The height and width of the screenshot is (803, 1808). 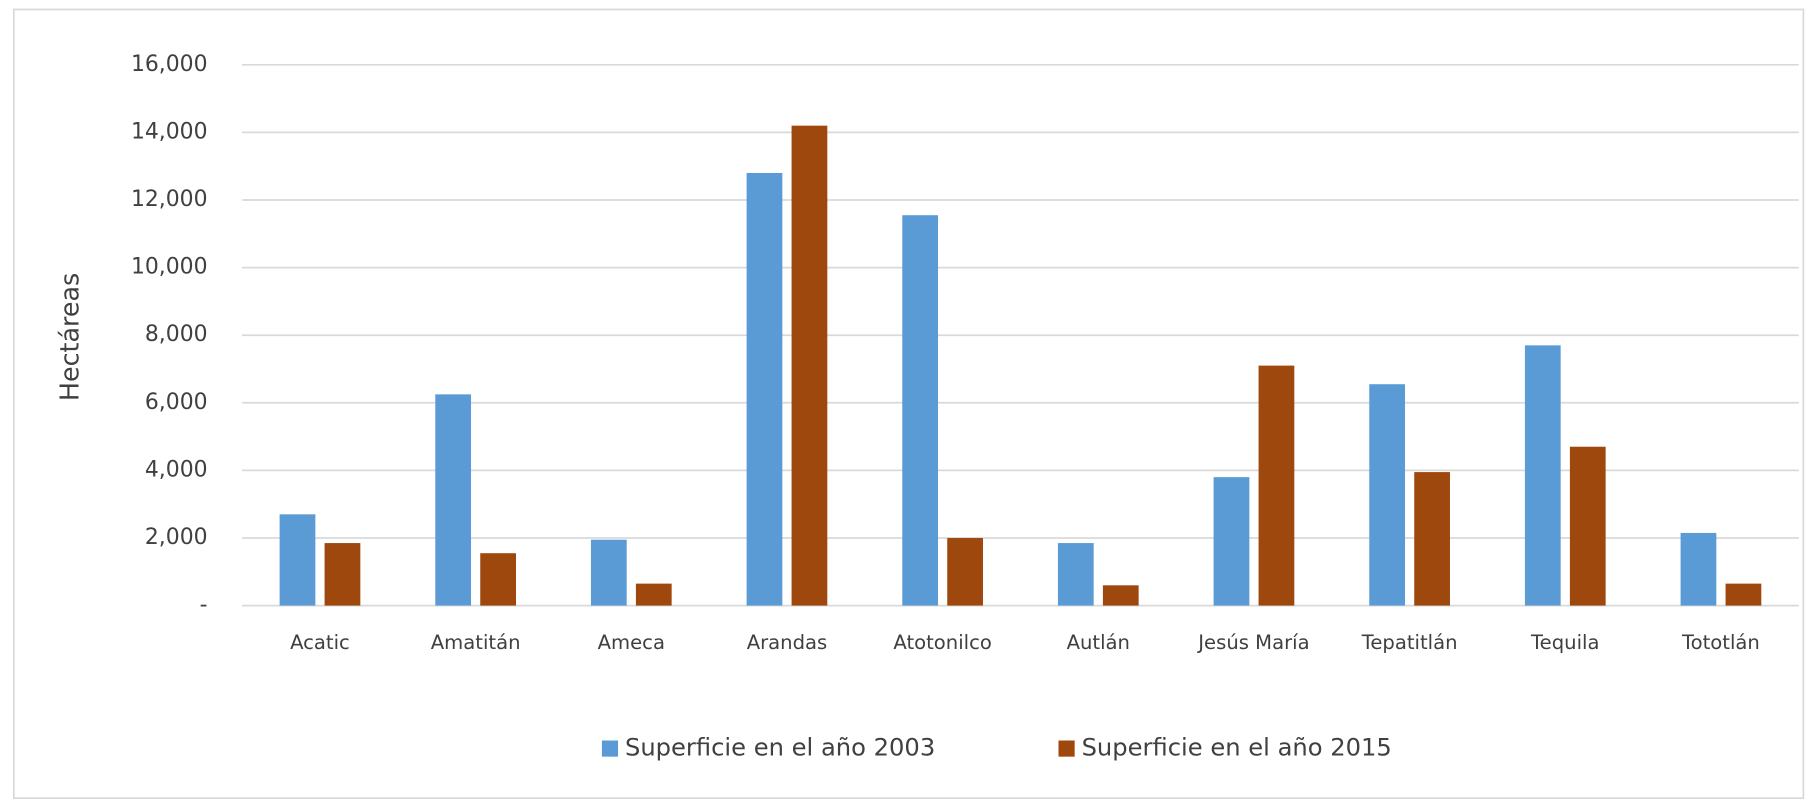 What do you see at coordinates (1409, 642) in the screenshot?
I see `x-tick-label: Tepatitlán` at bounding box center [1409, 642].